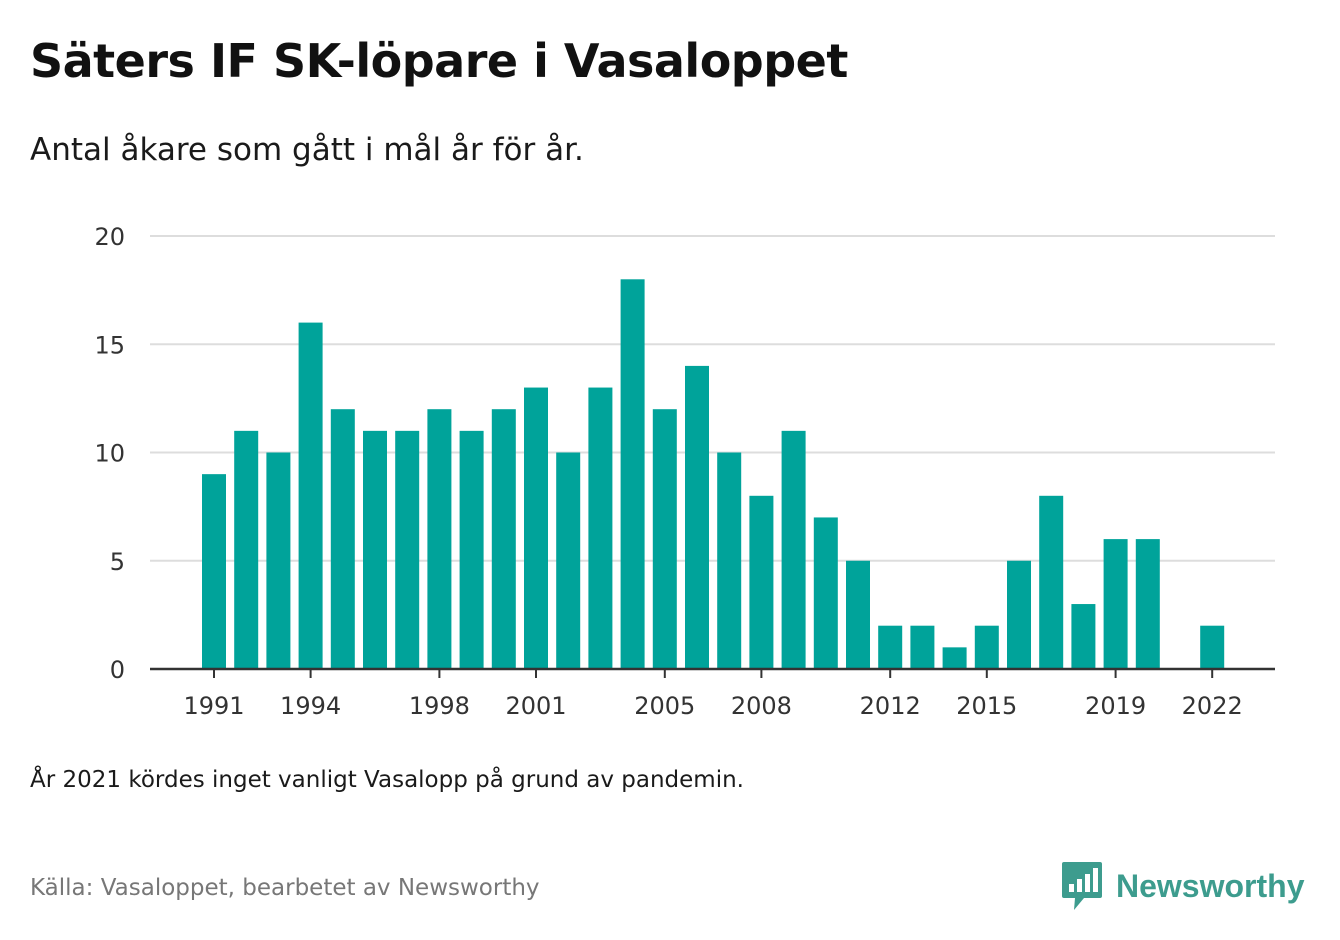  Describe the element at coordinates (213, 706) in the screenshot. I see `x-tick-label: 1991` at that location.